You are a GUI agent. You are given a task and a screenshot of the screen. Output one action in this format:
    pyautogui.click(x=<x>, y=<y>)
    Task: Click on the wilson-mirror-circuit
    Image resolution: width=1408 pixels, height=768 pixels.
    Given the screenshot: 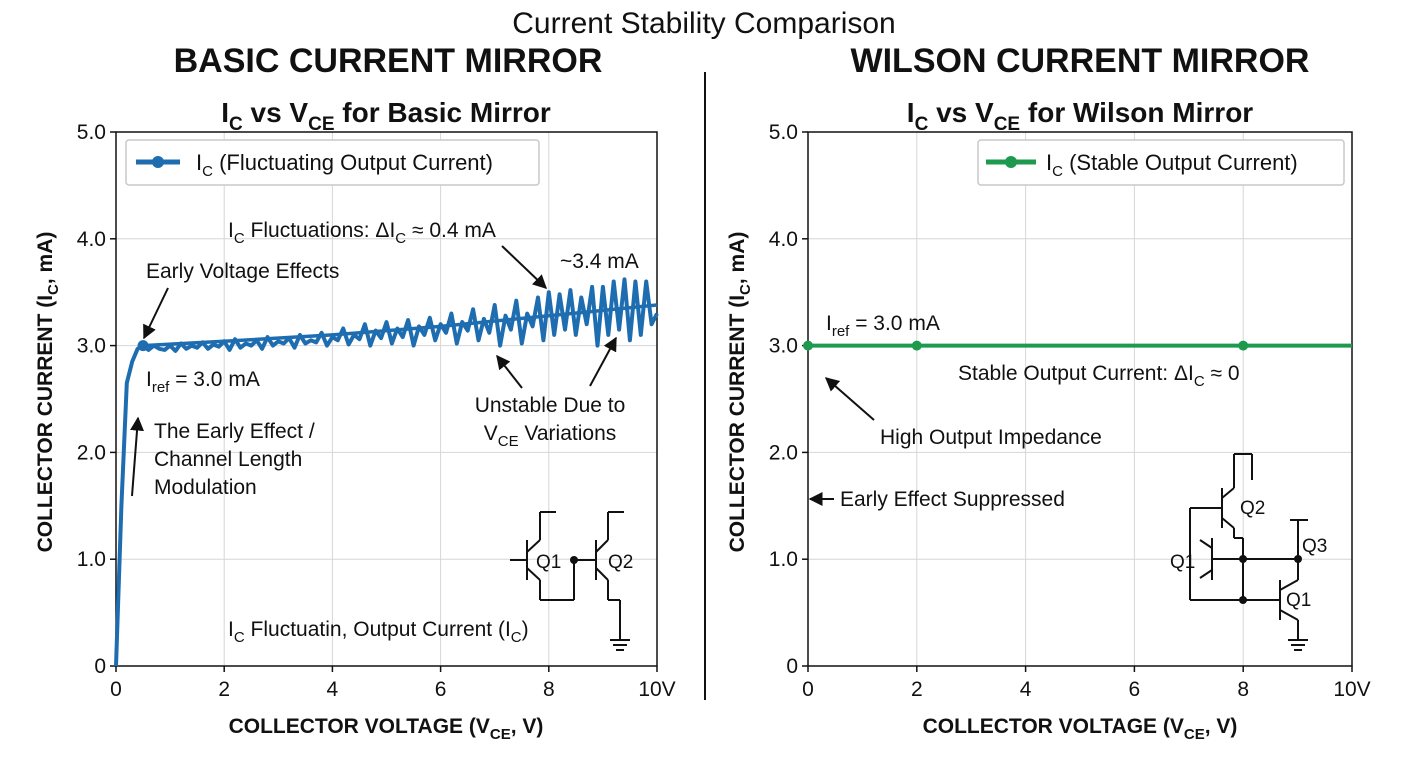 What is the action you would take?
    pyautogui.click(x=1248, y=552)
    